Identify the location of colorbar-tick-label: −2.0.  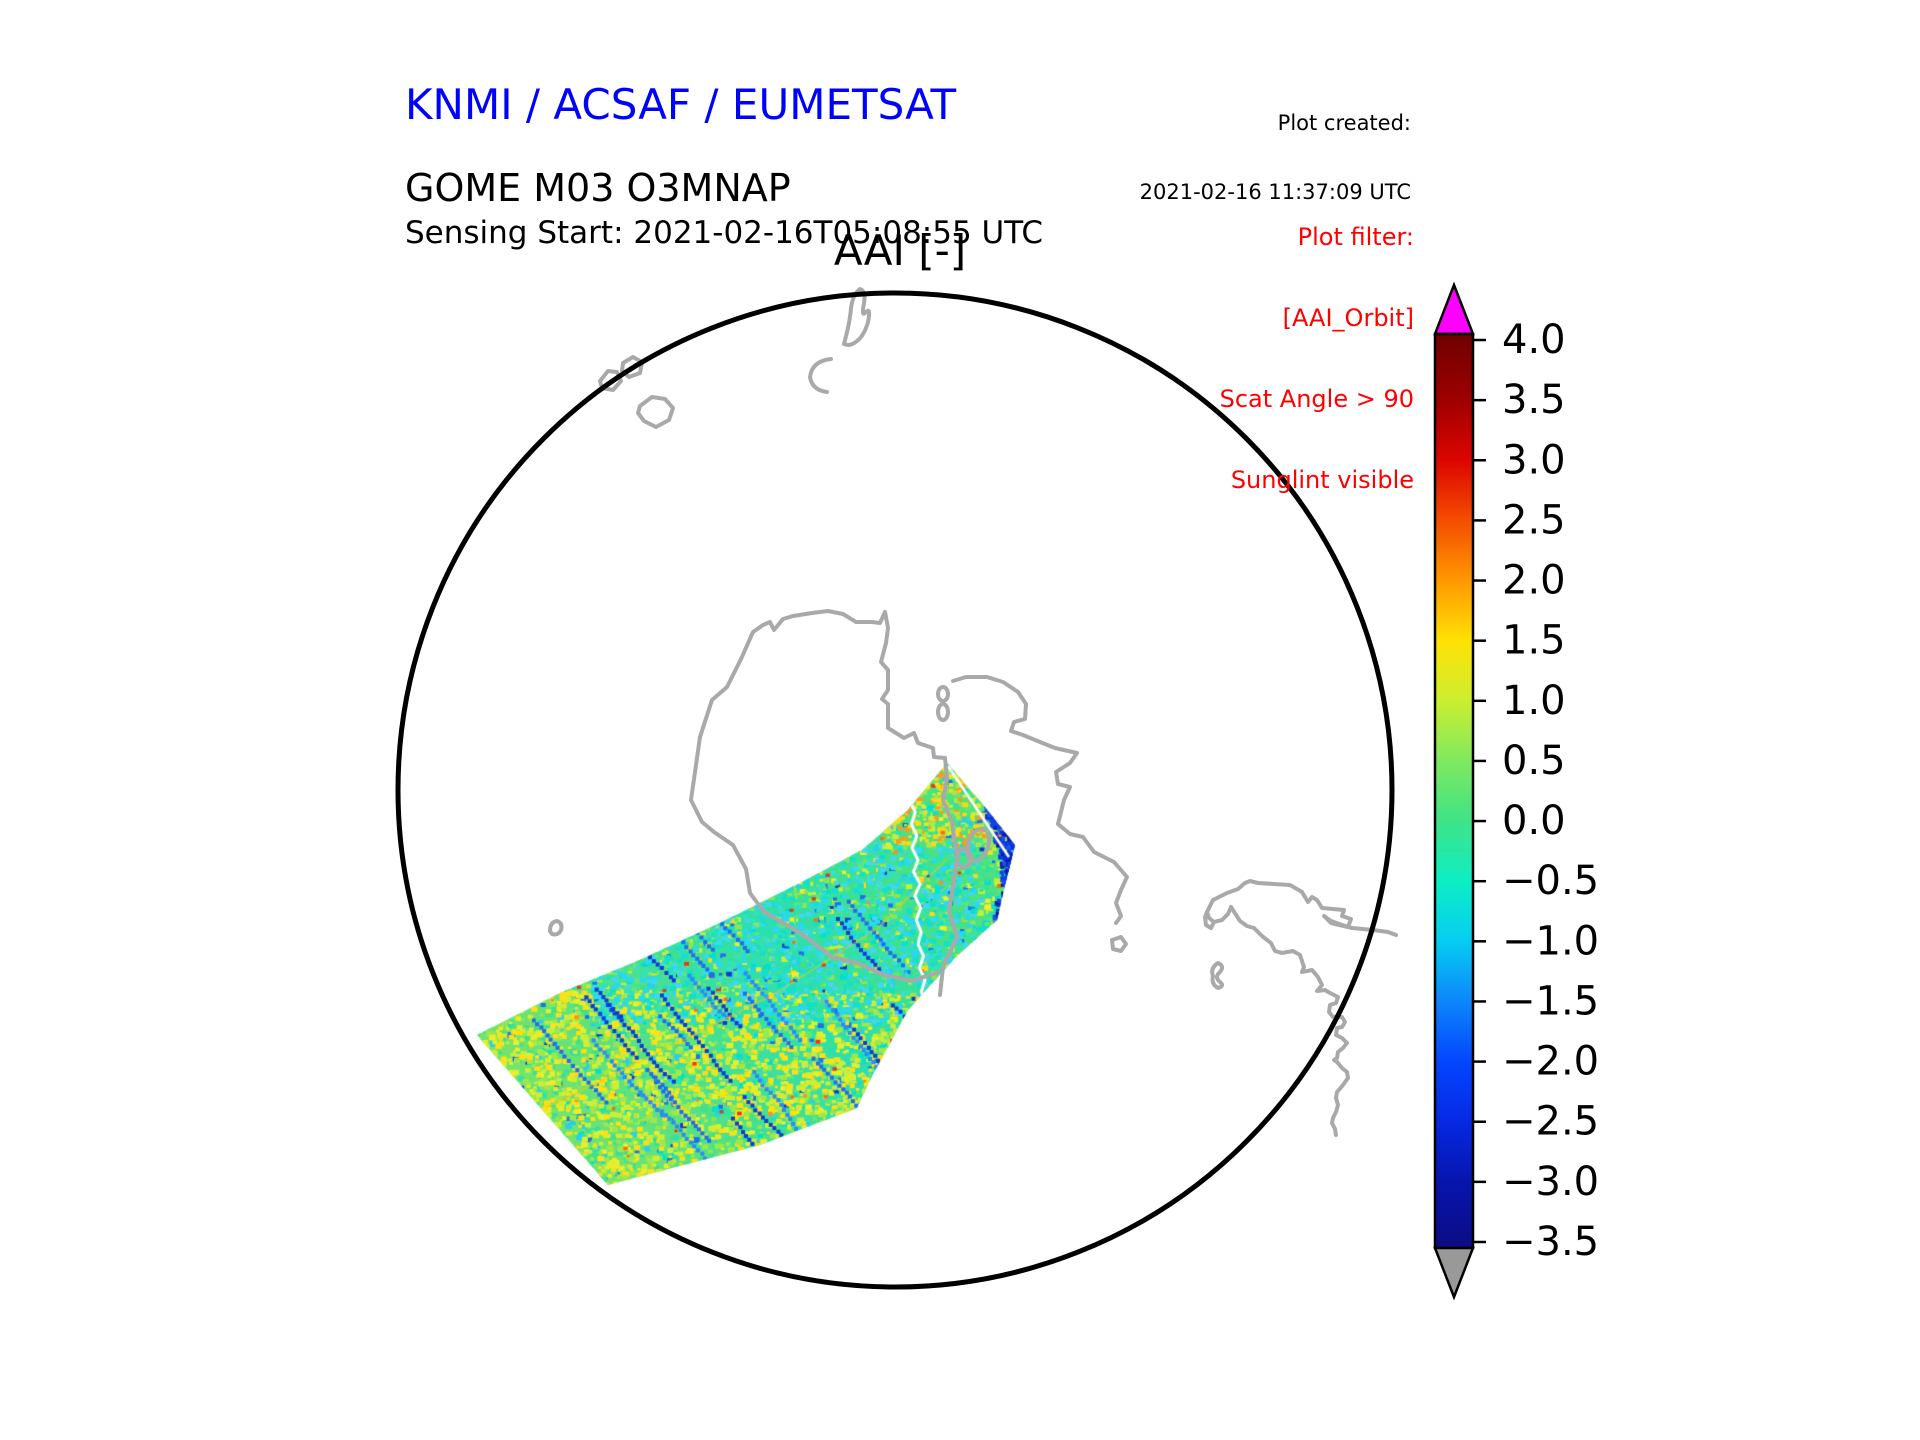
(1550, 1062).